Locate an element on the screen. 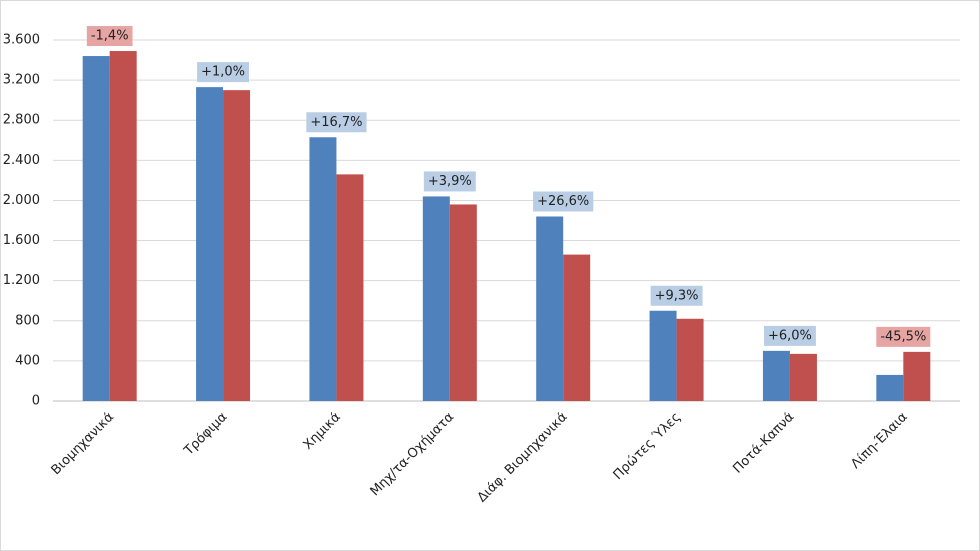  change-label: -45,5% is located at coordinates (903, 336).